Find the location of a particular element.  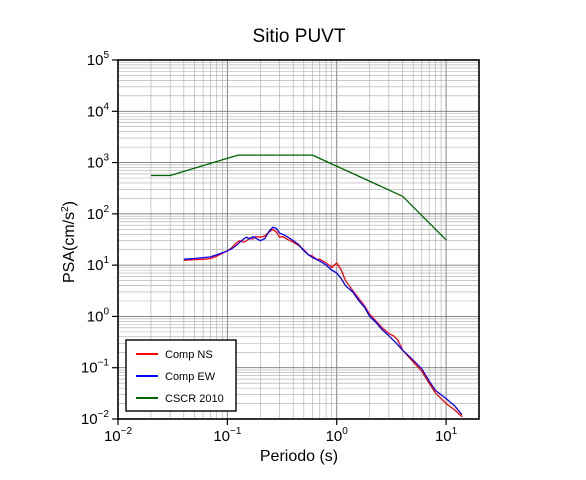

y-tick-label: 10¹ is located at coordinates (98, 264).